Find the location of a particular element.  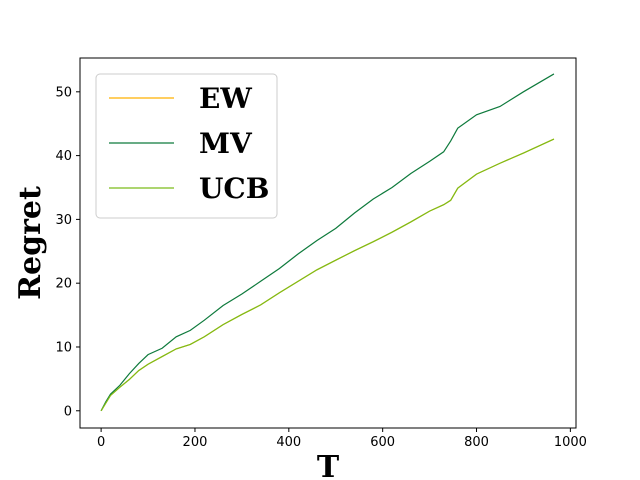

x-tick-label: 1000 is located at coordinates (570, 442).